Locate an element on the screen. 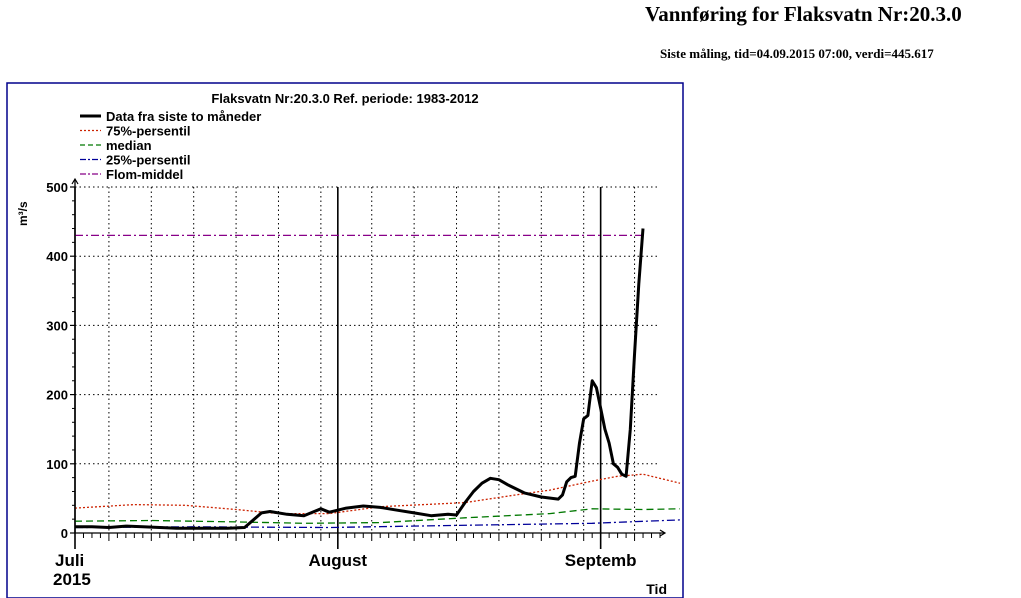 Image resolution: width=1021 pixels, height=598 pixels. y-tick-label: 0 is located at coordinates (64, 533).